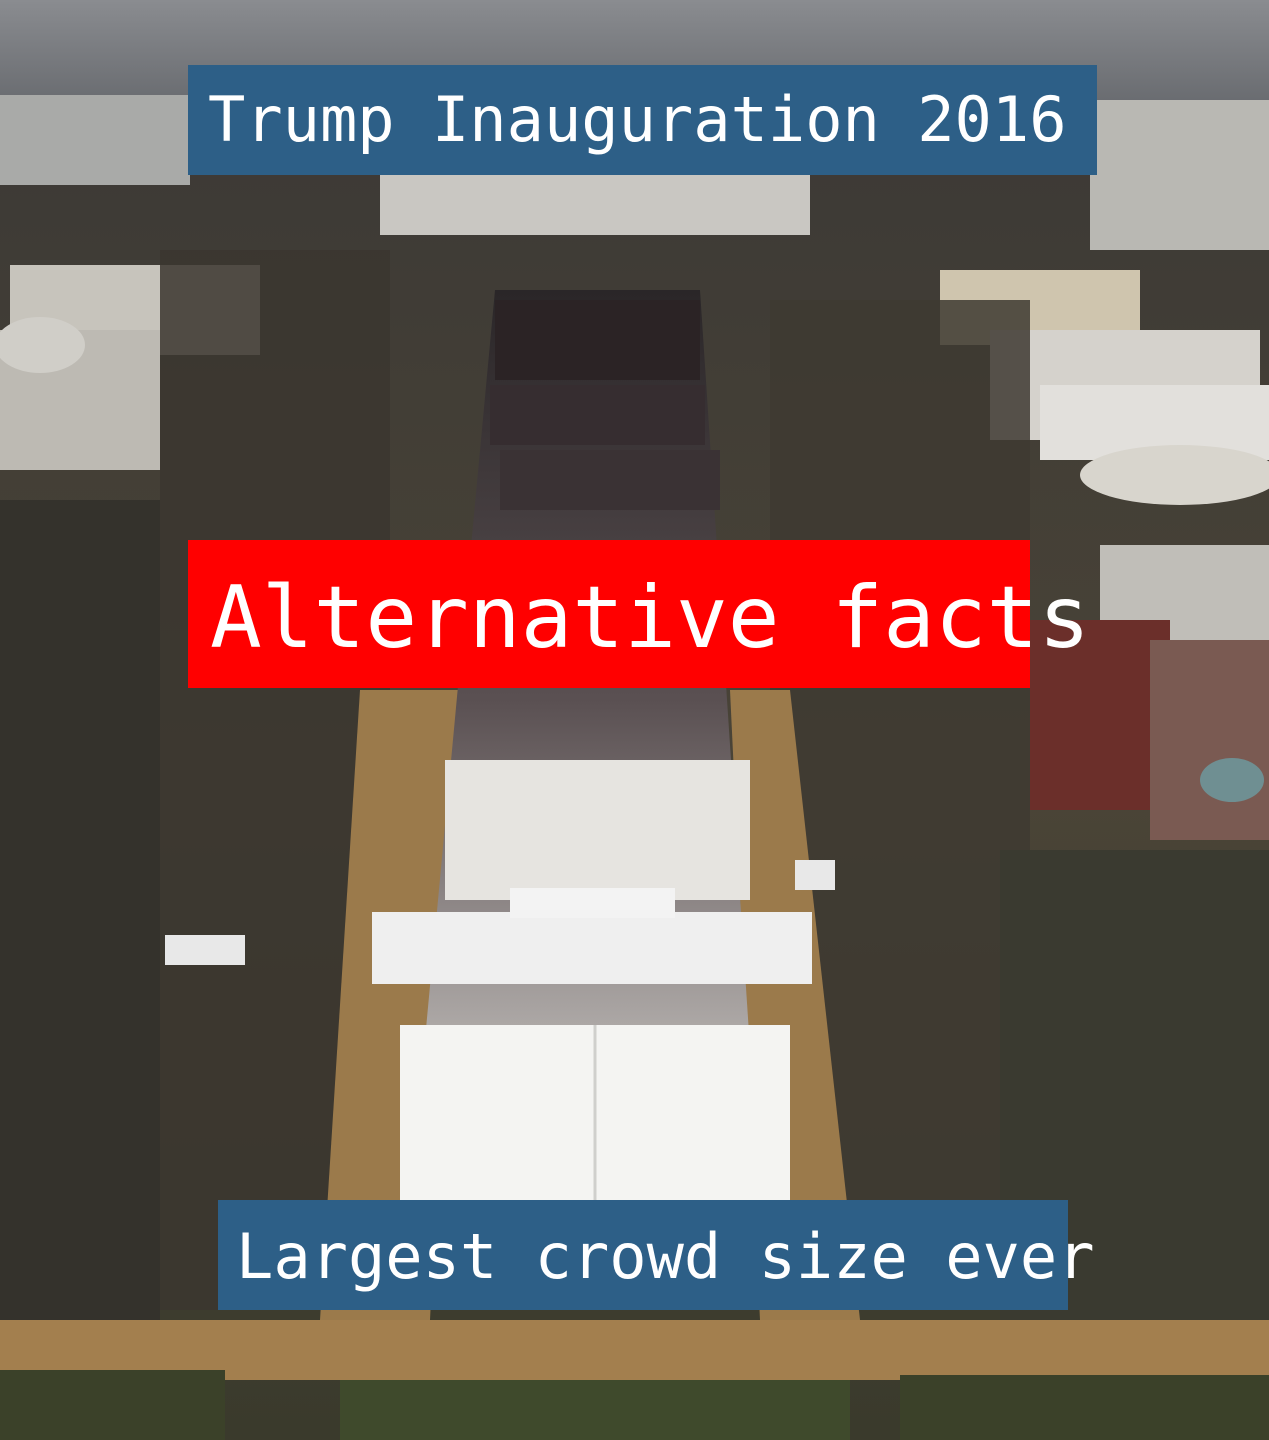 This screenshot has width=1269, height=1440. What do you see at coordinates (1174, 475) in the screenshot?
I see `circular-building` at bounding box center [1174, 475].